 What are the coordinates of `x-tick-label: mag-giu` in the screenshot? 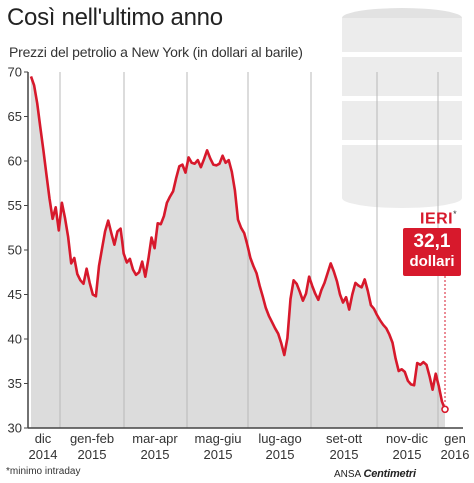 It's located at (218, 438).